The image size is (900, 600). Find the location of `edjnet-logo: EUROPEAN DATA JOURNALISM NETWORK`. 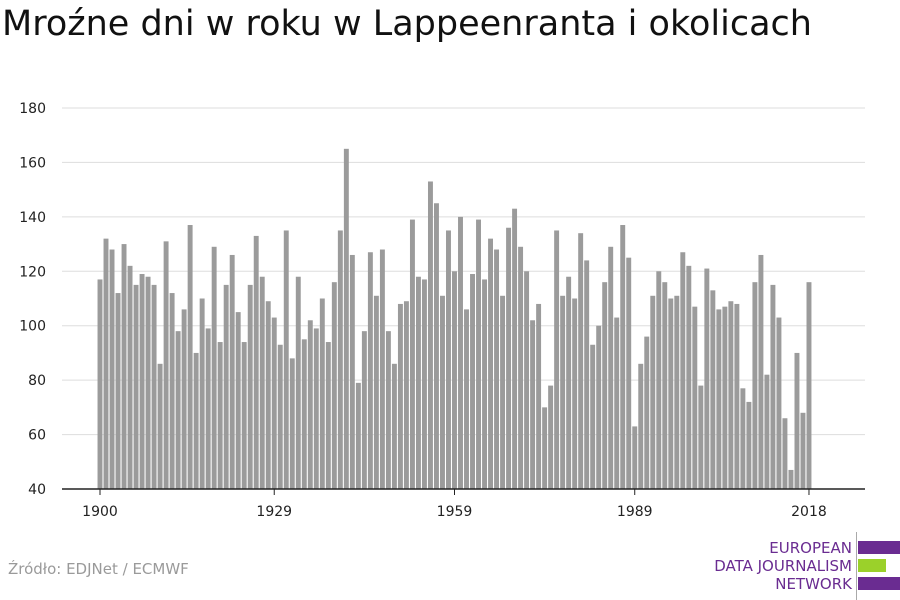

edjnet-logo: EUROPEAN DATA JOURNALISM NETWORK is located at coordinates (800, 566).